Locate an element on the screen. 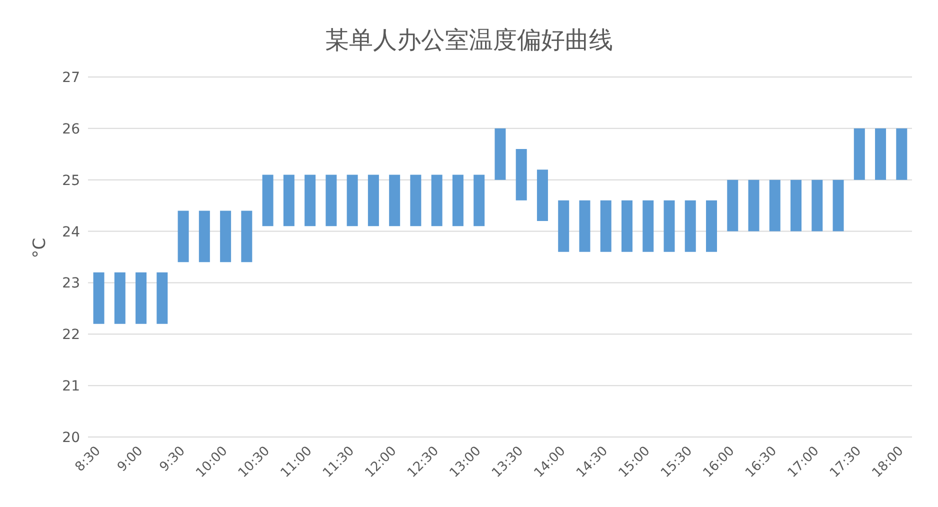  y-tick-label: 20 is located at coordinates (71, 438).